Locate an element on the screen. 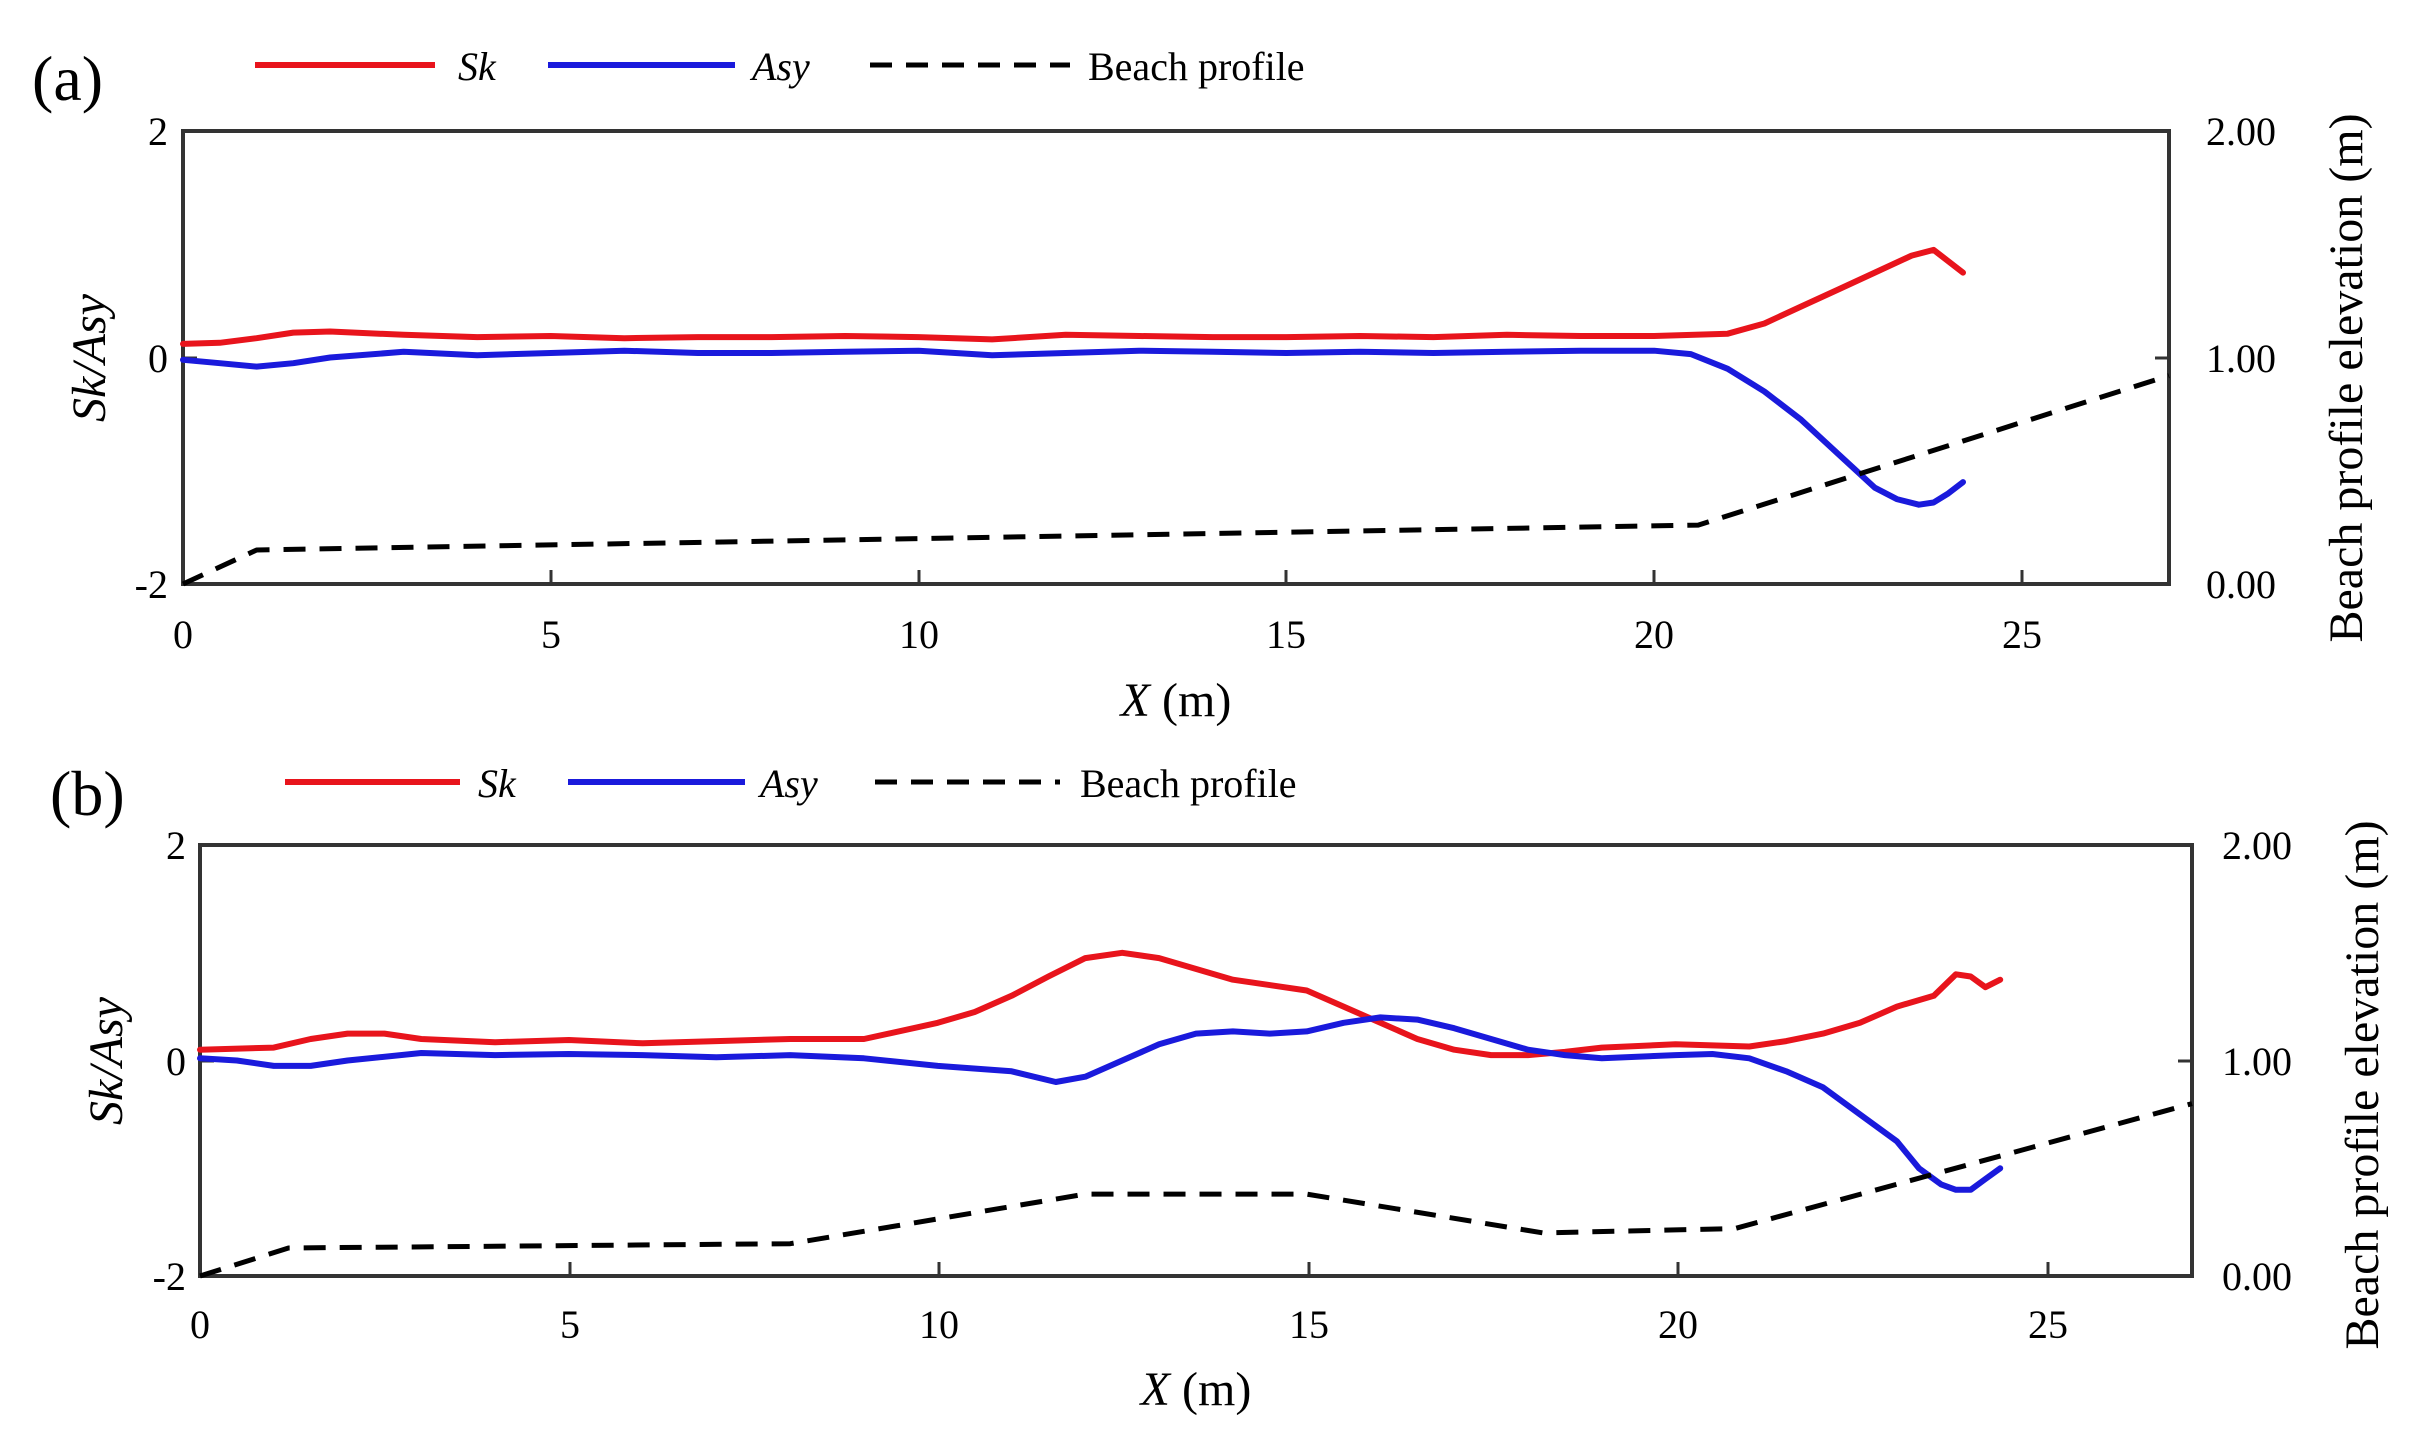 This screenshot has width=2411, height=1437. xticks-b: 0 5 10 15 20 25 is located at coordinates (1129, 1304).